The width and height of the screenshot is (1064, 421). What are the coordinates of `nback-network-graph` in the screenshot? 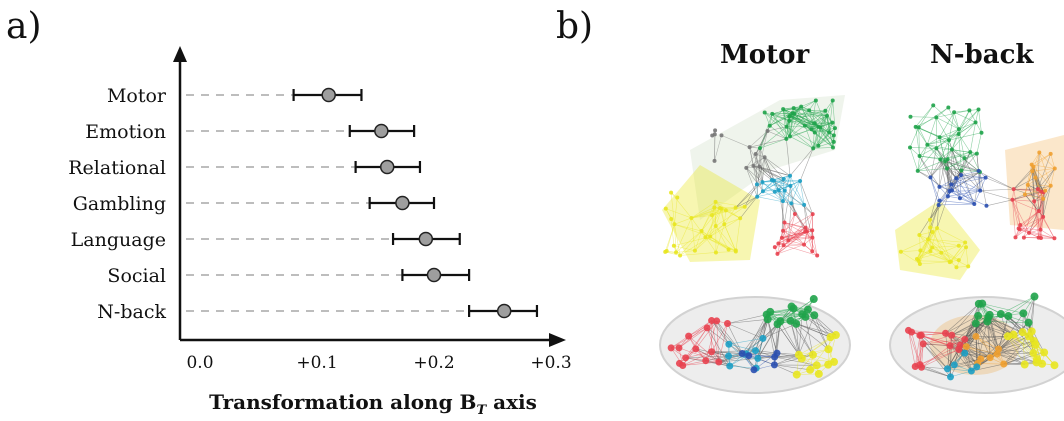 It's located at (979, 191).